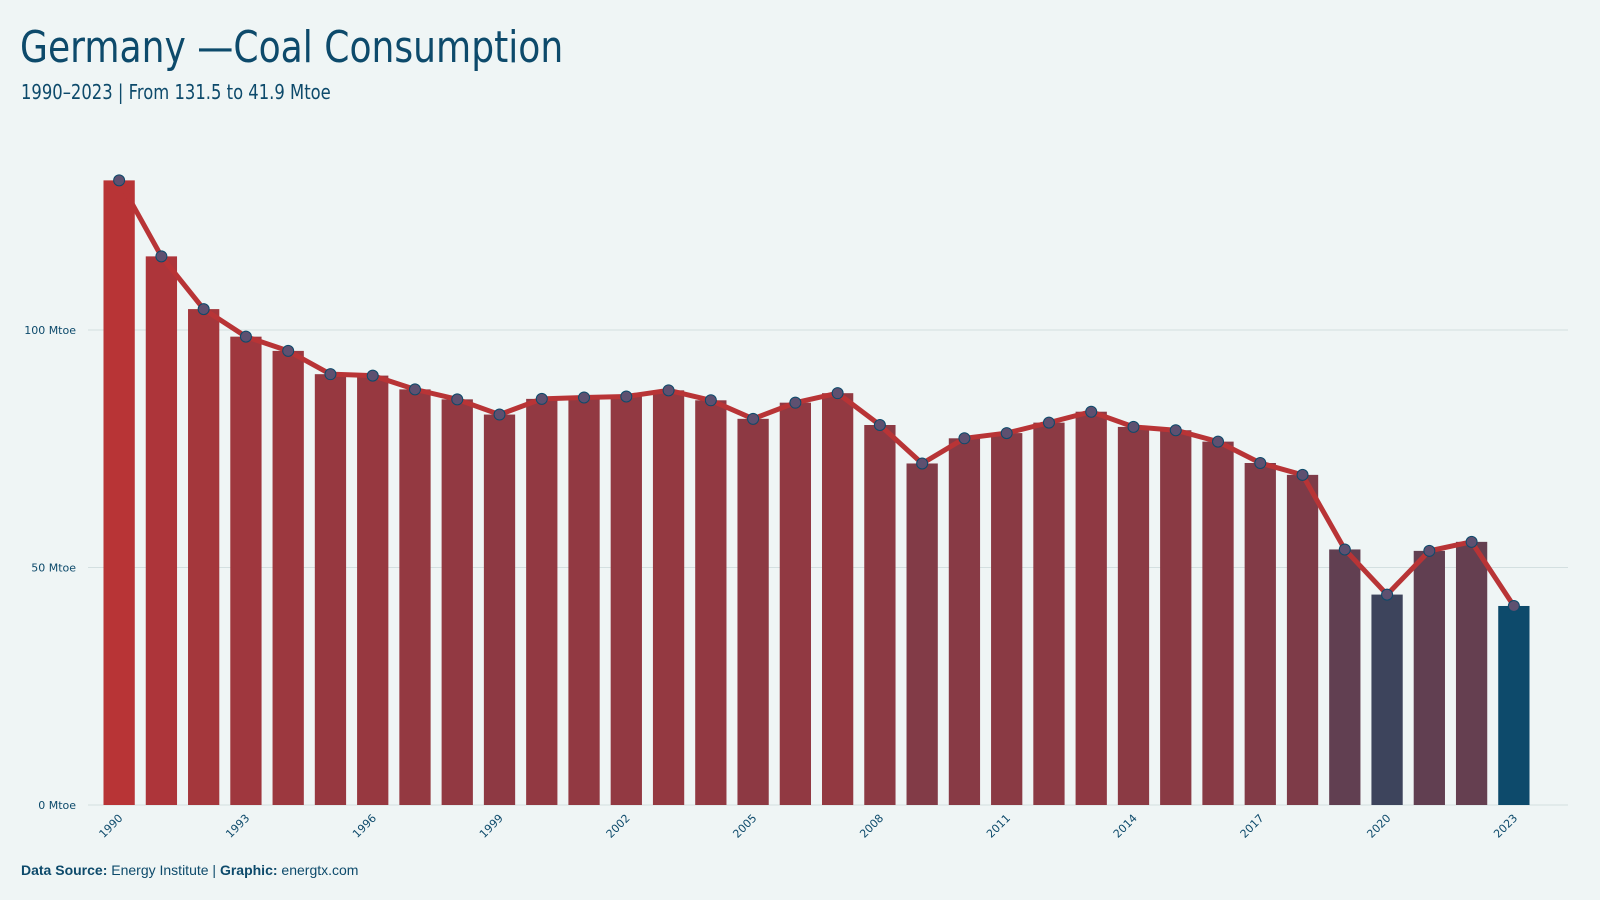 Image resolution: width=1600 pixels, height=900 pixels. Describe the element at coordinates (491, 826) in the screenshot. I see `x-tick-label: 1999` at that location.